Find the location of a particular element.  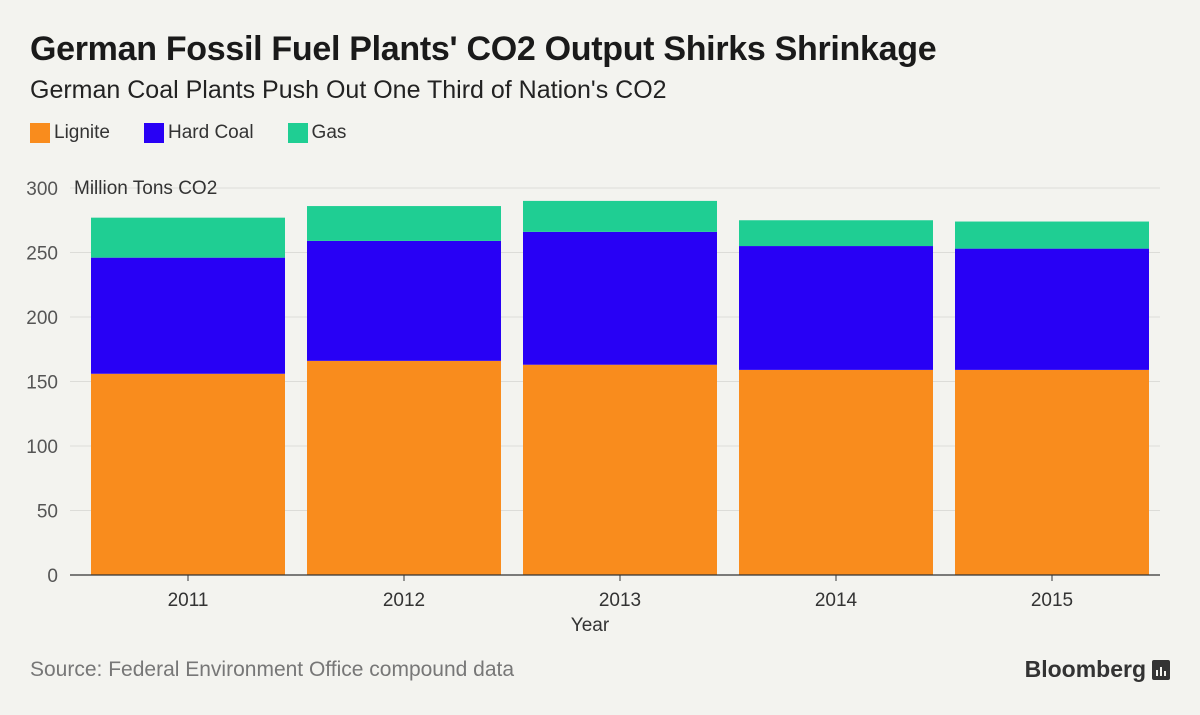

legend-item-gas: Gas is located at coordinates (317, 133).